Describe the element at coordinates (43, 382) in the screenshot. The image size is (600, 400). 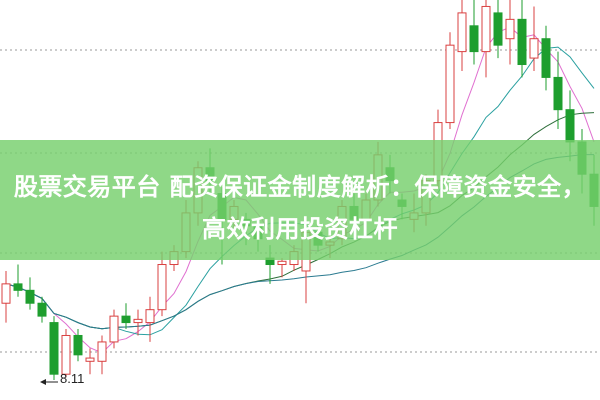
I see `low-arrow-head` at that location.